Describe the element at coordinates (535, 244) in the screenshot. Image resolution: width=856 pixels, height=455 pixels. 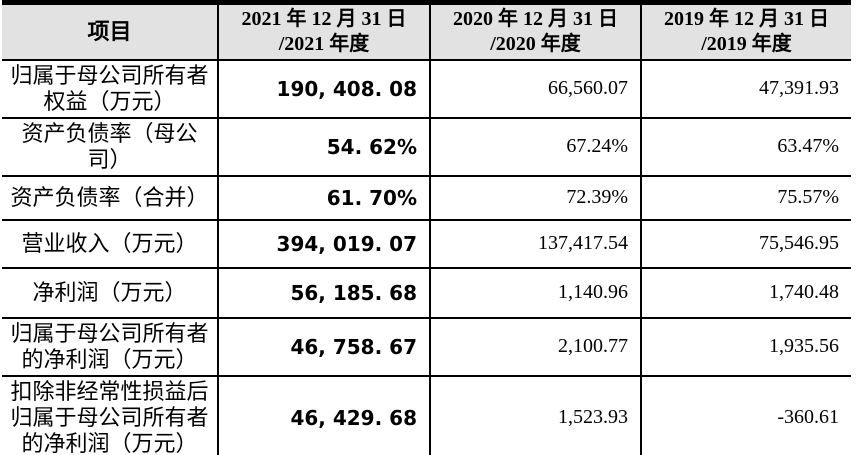
I see `value-2020: 137,417.54` at that location.